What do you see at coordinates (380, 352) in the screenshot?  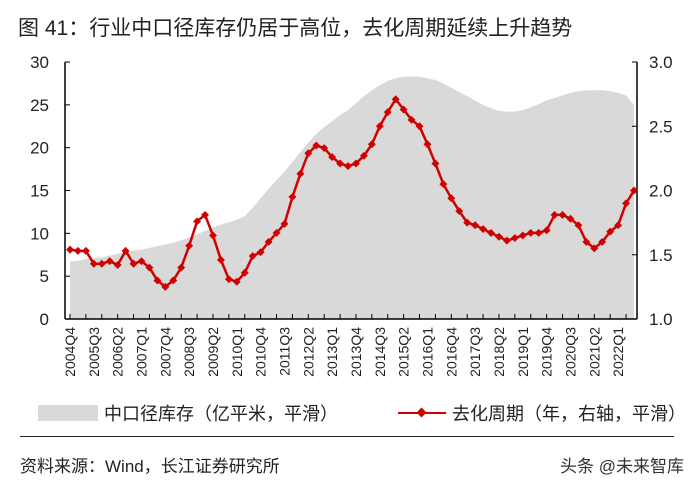 I see `x-tick-label: 2014Q3` at bounding box center [380, 352].